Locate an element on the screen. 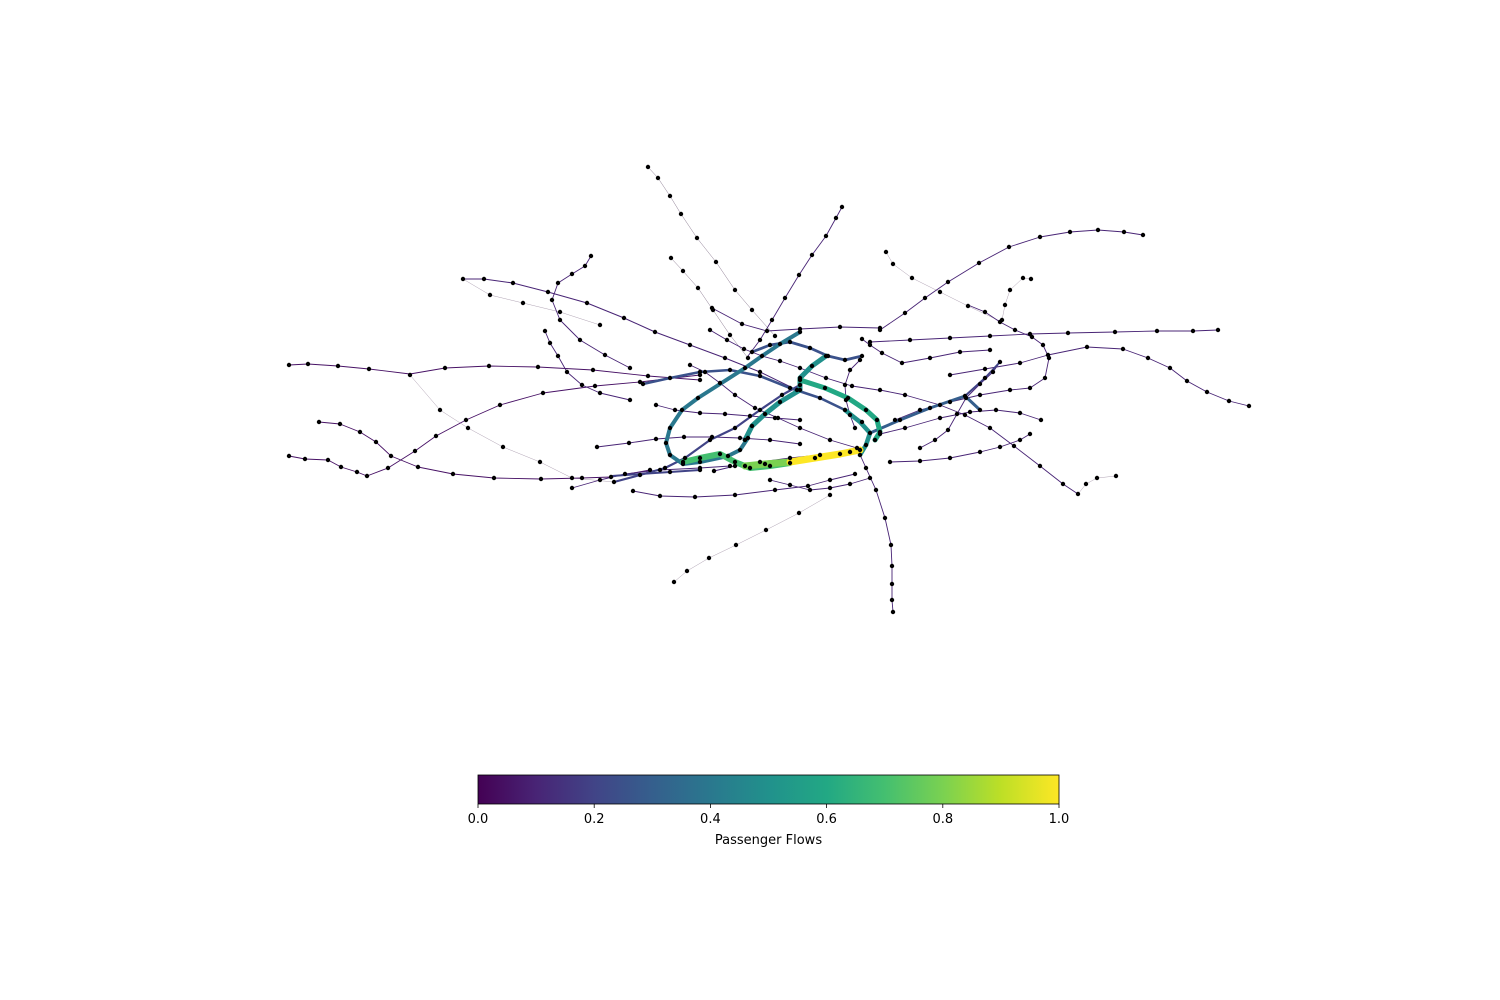 This screenshot has width=1500, height=1000. colorbar-tick-label: 0.8 is located at coordinates (942, 819).